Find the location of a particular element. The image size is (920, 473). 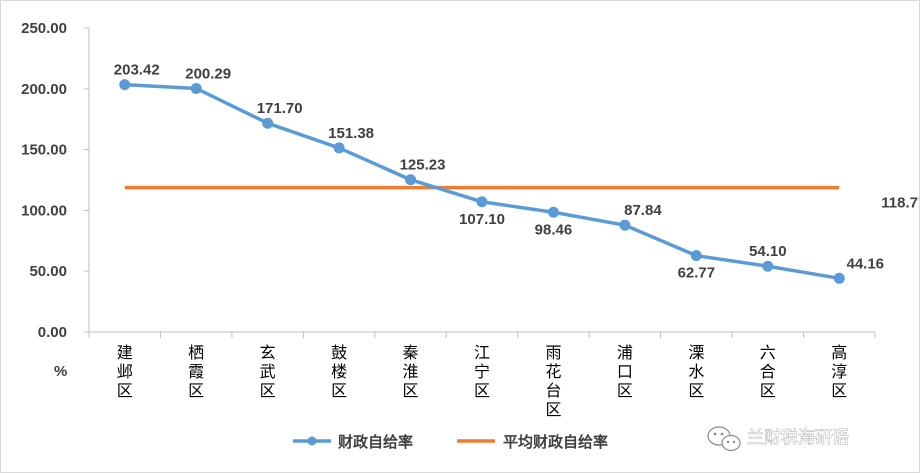

x-category-label: 建邺区 is located at coordinates (125, 371).